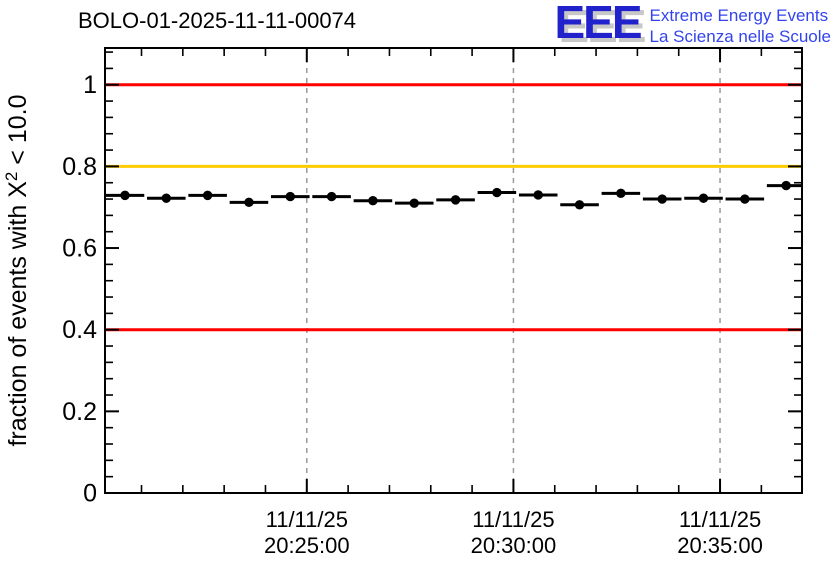 The image size is (836, 572). I want to click on y-tick-label: 0.8, so click(79, 167).